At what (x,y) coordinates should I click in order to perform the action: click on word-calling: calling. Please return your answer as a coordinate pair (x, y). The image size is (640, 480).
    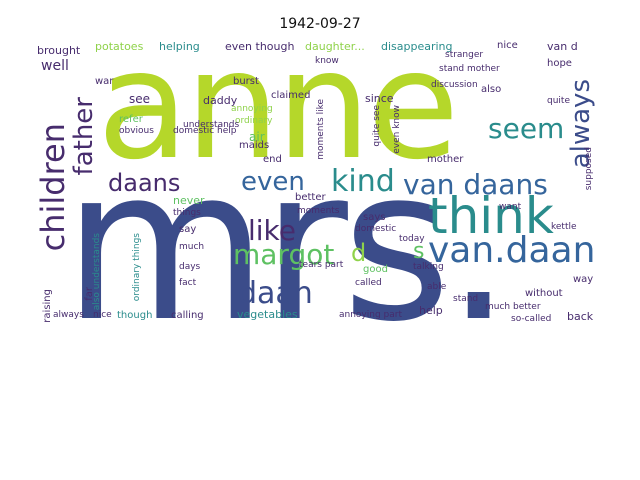
    Looking at the image, I should click on (187, 315).